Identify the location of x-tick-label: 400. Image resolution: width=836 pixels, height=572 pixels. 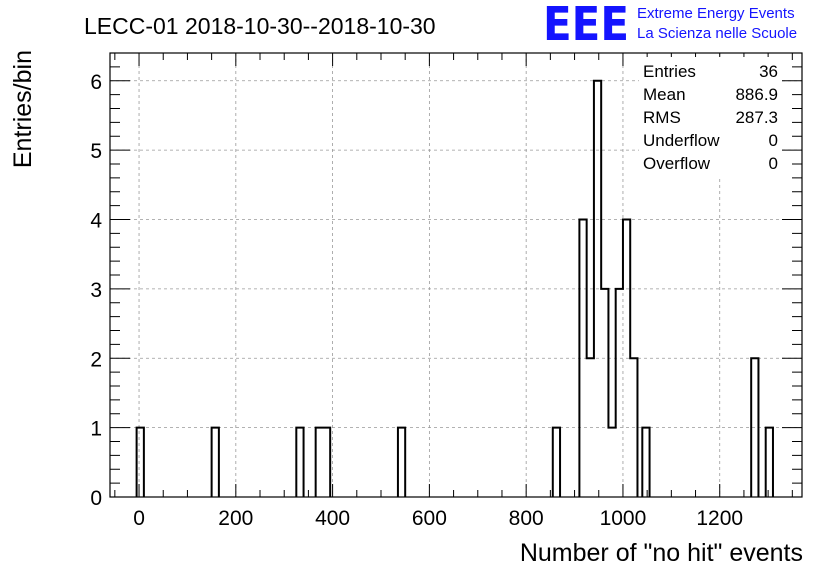
(332, 518).